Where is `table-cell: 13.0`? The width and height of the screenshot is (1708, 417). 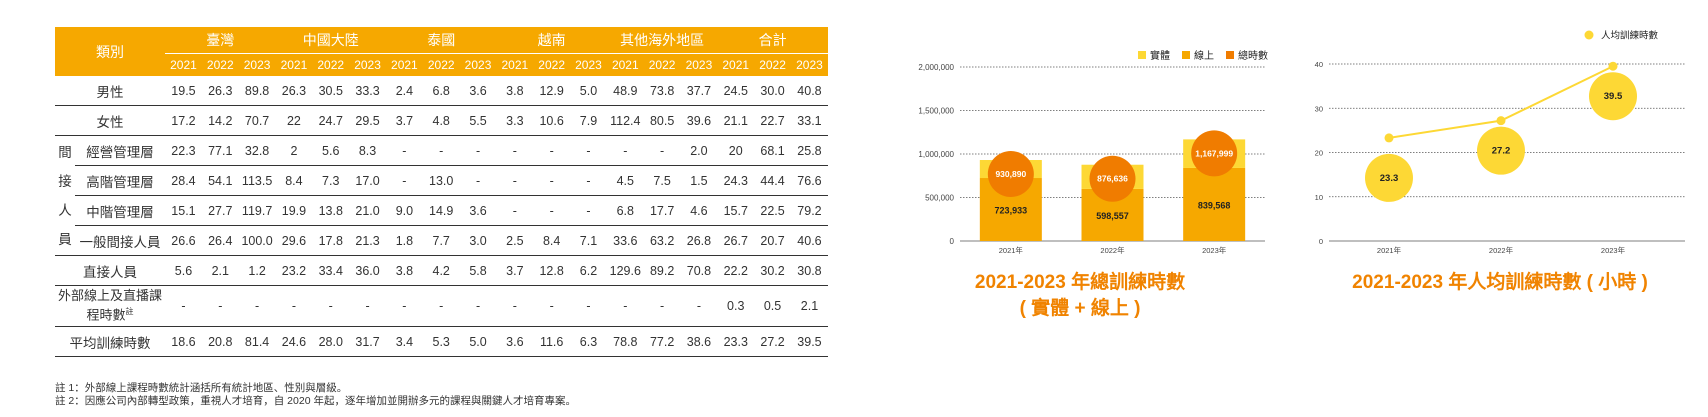
table-cell: 13.0 is located at coordinates (441, 180).